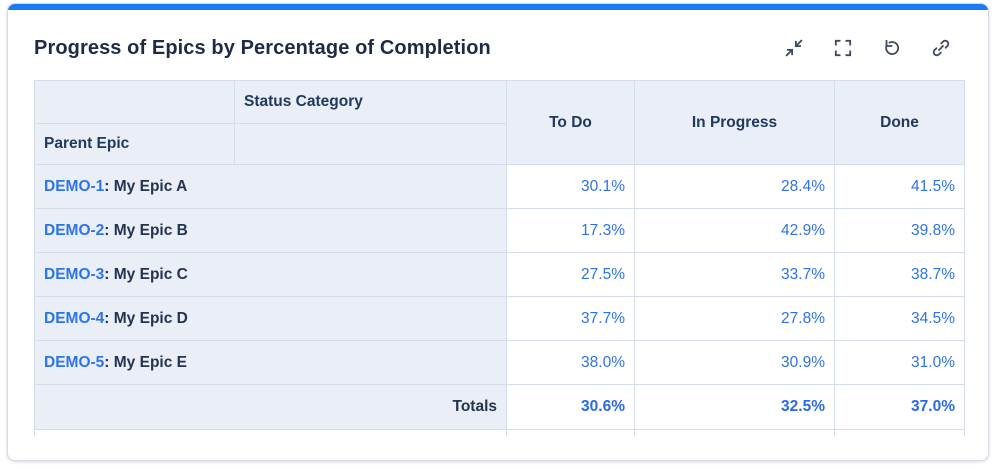  I want to click on epic-link: DEMO-3, so click(74, 274).